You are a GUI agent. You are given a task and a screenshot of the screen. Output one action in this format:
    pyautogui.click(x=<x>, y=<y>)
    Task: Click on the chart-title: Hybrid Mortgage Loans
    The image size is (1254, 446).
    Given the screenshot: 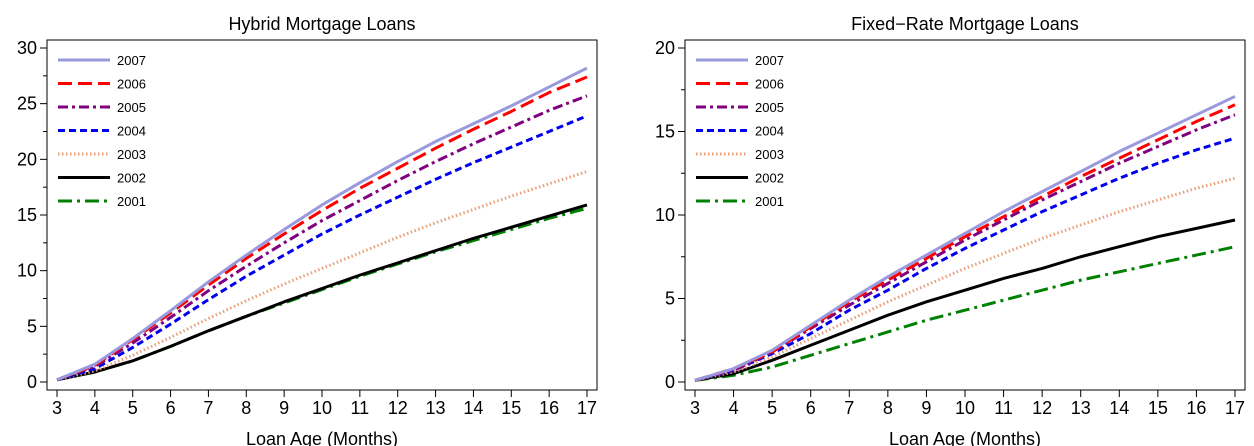 What is the action you would take?
    pyautogui.click(x=321, y=24)
    